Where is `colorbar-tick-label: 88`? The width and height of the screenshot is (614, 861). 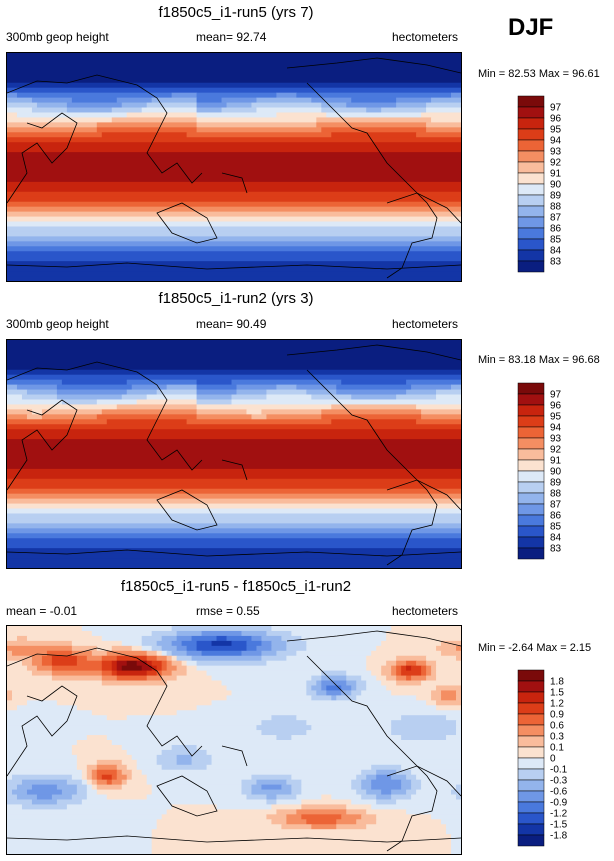
colorbar-tick-label: 88 is located at coordinates (556, 494).